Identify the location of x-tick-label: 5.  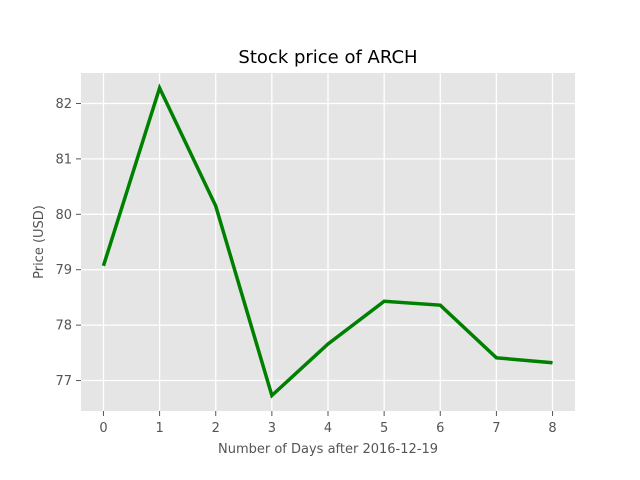
(384, 428).